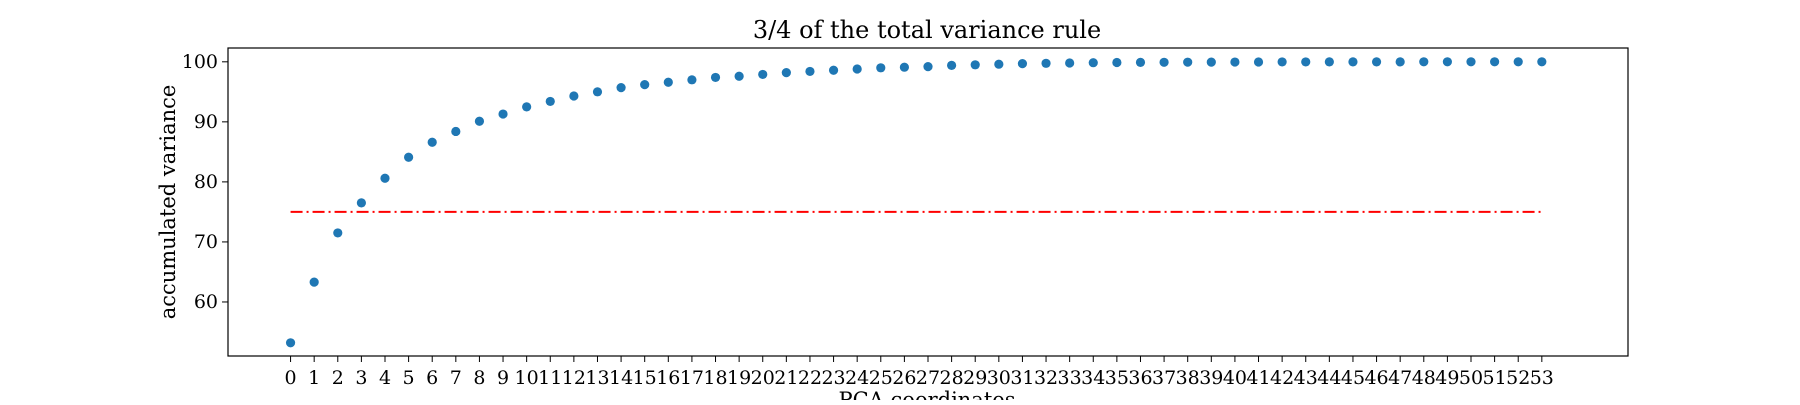  Describe the element at coordinates (479, 378) in the screenshot. I see `x-tick-label: 8` at that location.